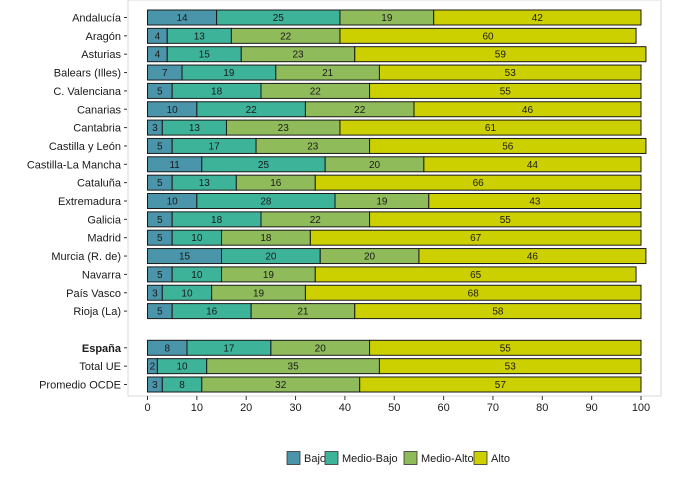  I want to click on bar-extremadura-alto, so click(535, 201).